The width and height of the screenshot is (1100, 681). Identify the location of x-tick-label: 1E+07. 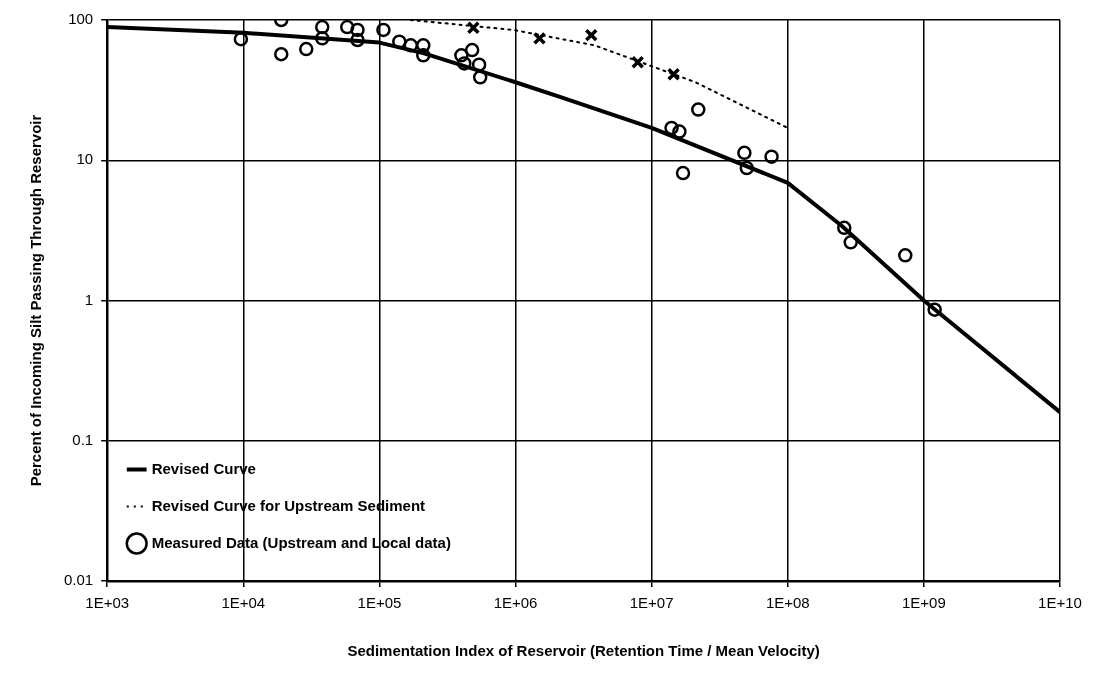
(651, 603).